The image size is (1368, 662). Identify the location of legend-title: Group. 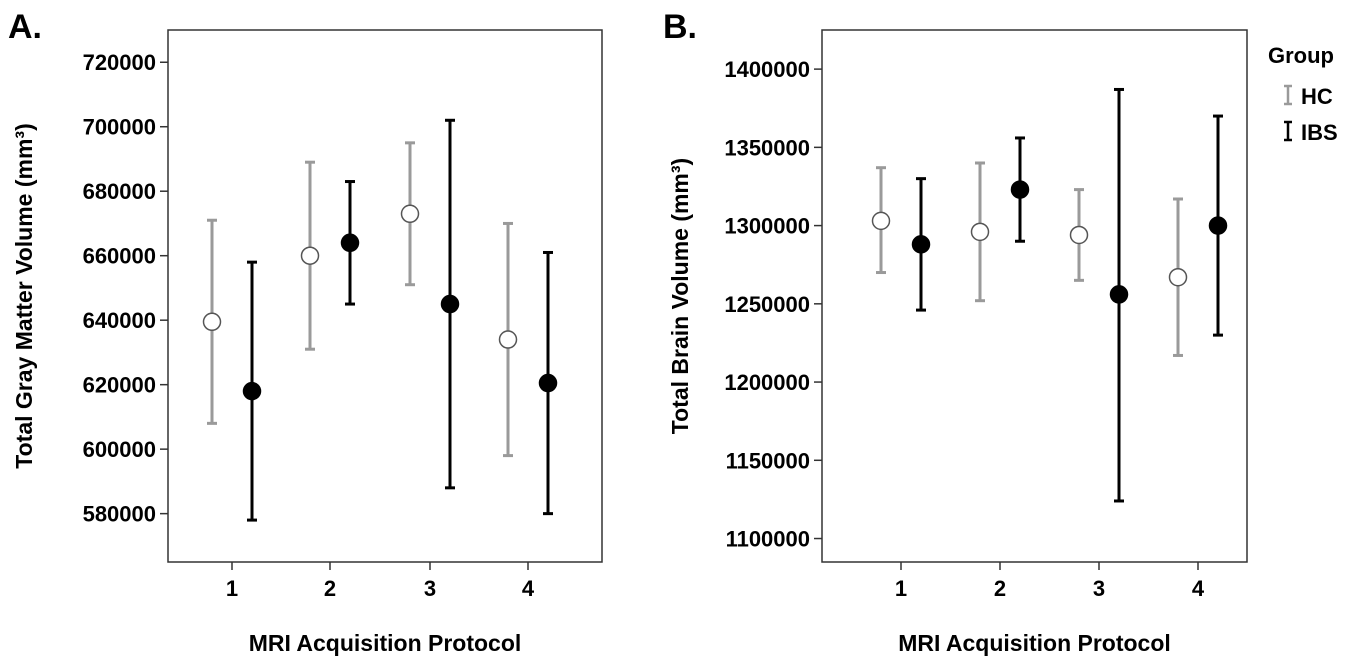
(1301, 55).